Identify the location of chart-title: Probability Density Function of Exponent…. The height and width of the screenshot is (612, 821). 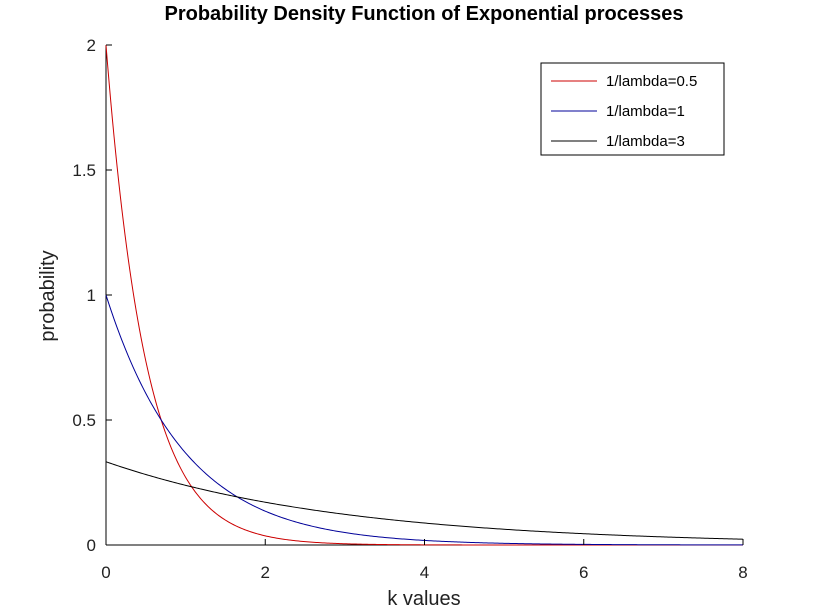
(424, 14).